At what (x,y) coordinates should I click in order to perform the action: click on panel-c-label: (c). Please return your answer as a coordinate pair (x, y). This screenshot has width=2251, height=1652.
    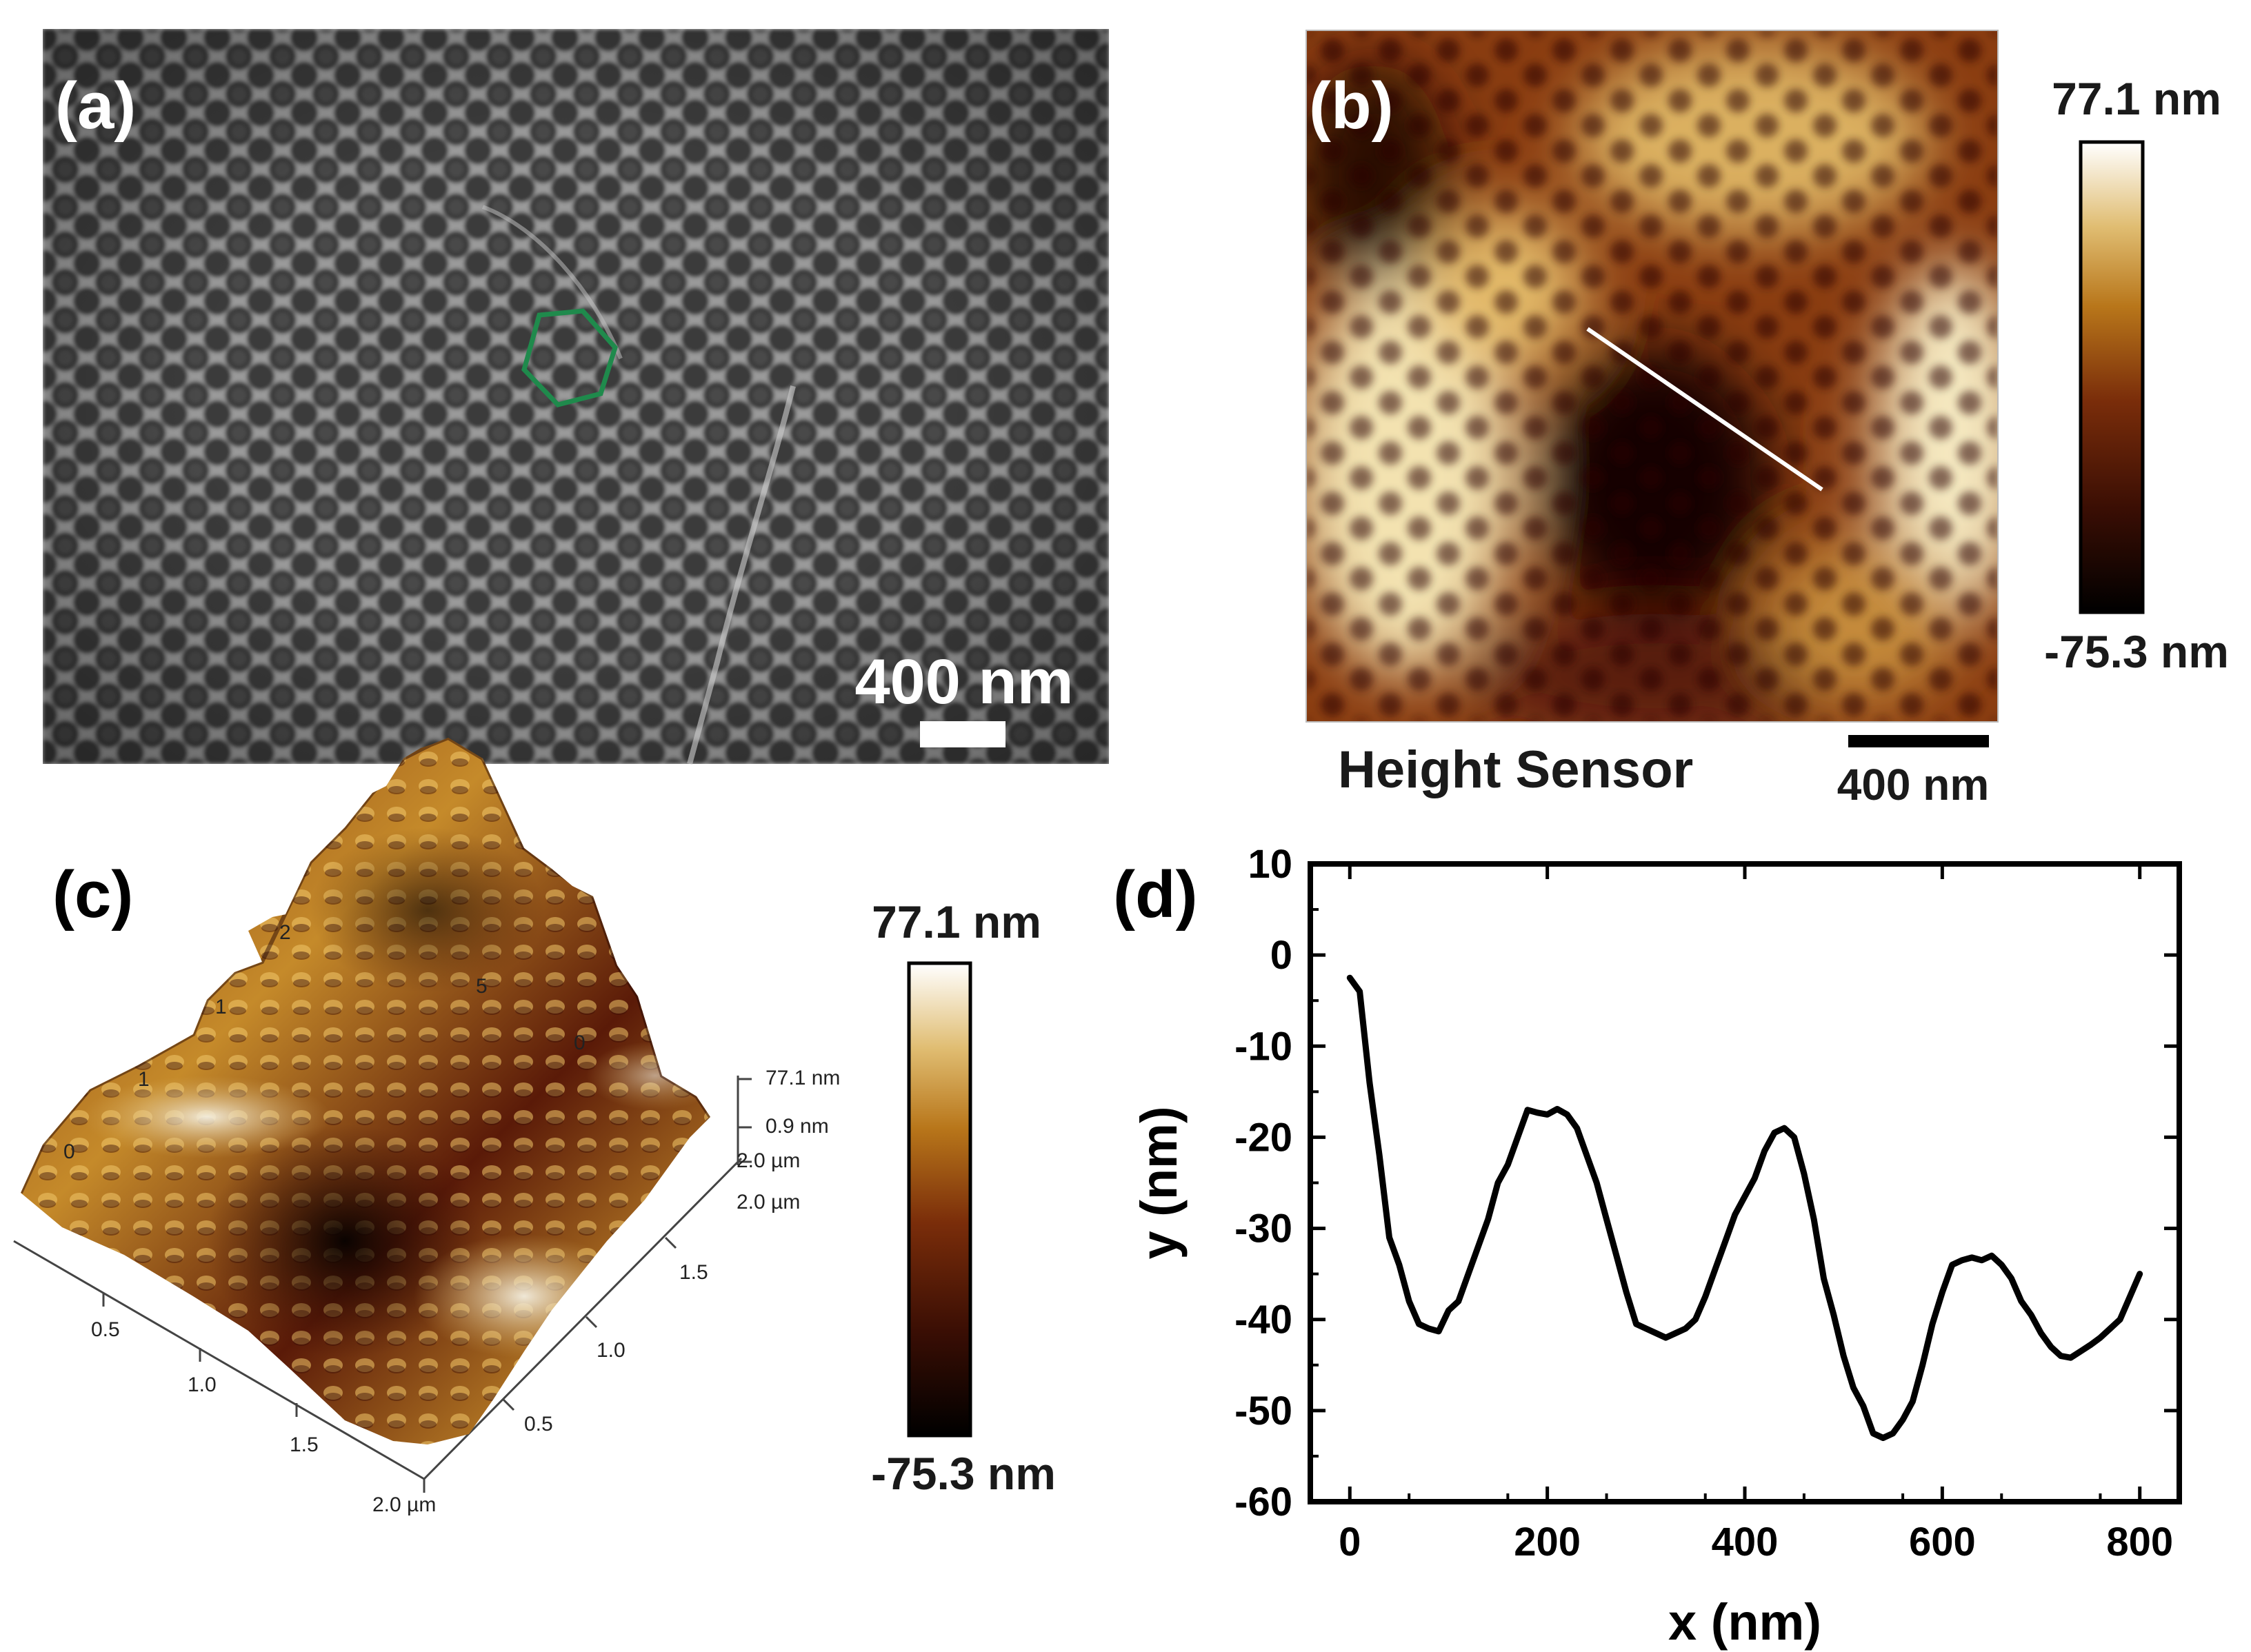
    Looking at the image, I should click on (92, 894).